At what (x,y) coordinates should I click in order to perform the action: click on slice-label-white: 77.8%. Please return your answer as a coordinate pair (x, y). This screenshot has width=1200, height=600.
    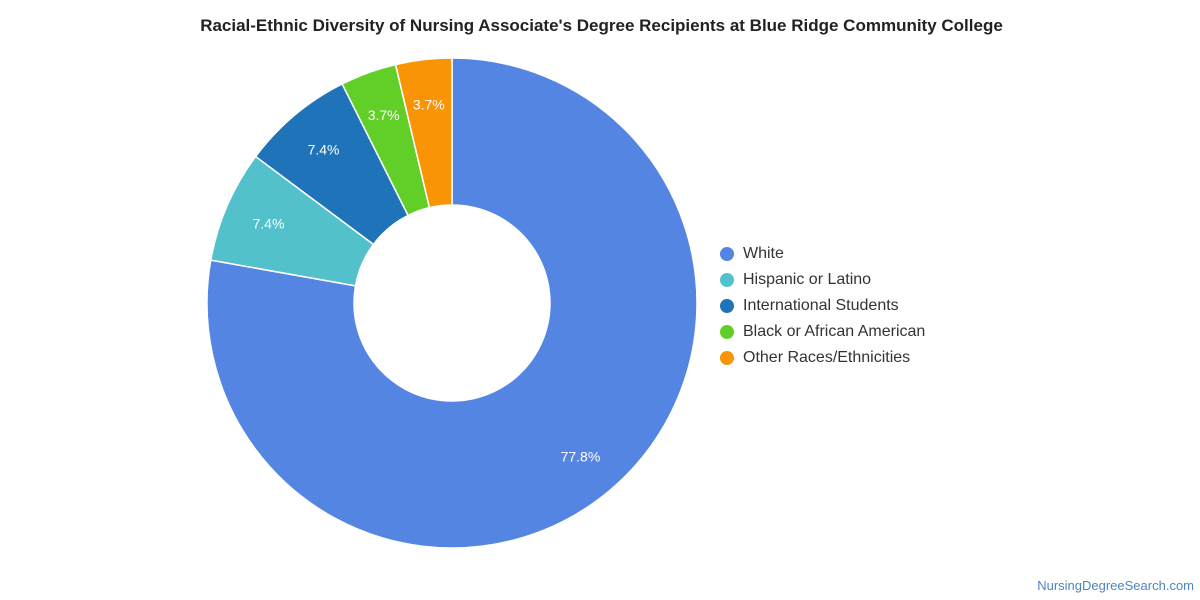
    Looking at the image, I should click on (581, 456).